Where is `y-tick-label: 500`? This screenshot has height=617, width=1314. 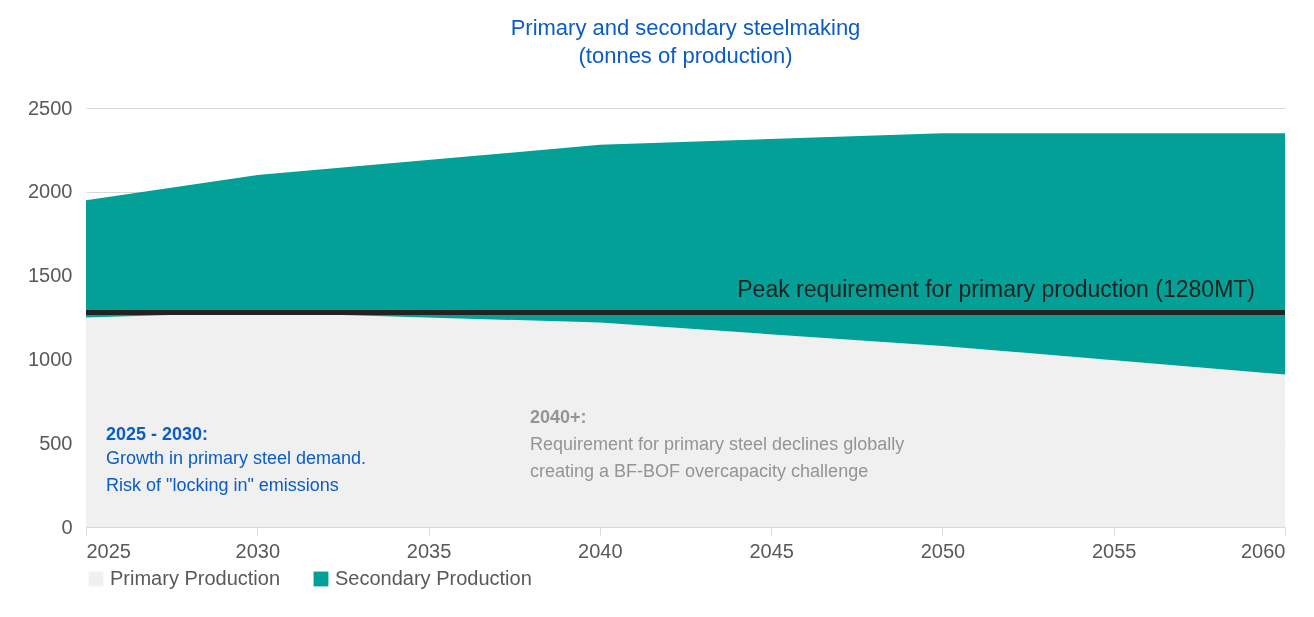
y-tick-label: 500 is located at coordinates (56, 442).